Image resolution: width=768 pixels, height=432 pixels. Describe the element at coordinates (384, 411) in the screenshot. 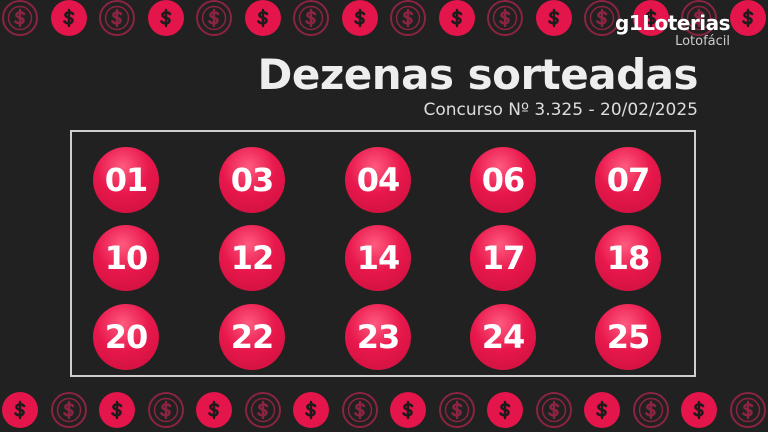

I see `coin-border-bottom` at that location.